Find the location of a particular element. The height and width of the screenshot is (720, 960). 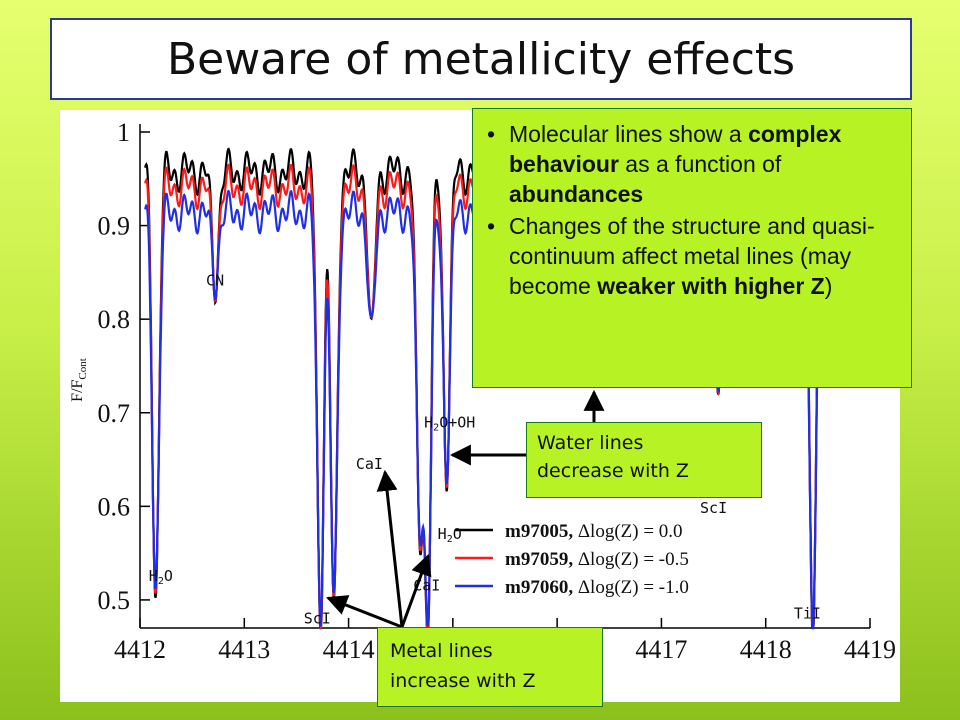

line-annotation-7: ScI is located at coordinates (713, 508).